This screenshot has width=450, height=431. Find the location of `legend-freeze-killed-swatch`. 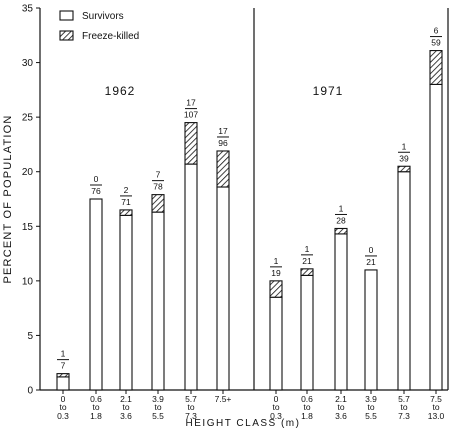

legend-freeze-killed-swatch is located at coordinates (66, 35).